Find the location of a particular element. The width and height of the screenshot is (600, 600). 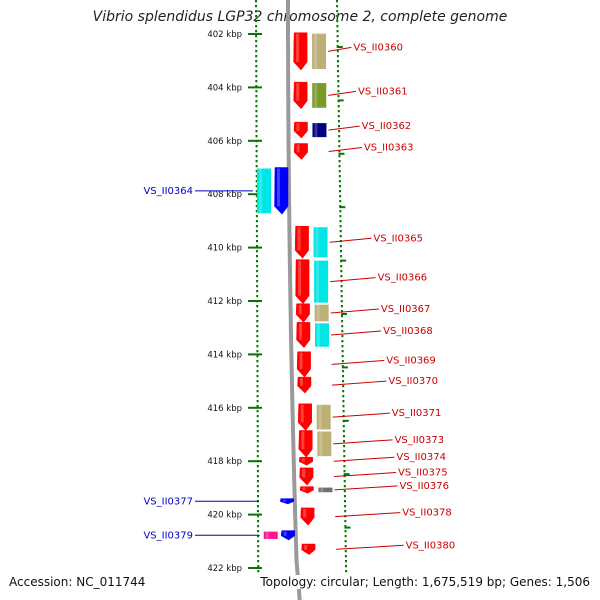

scale-tick-label: 408 kbp is located at coordinates (224, 195).